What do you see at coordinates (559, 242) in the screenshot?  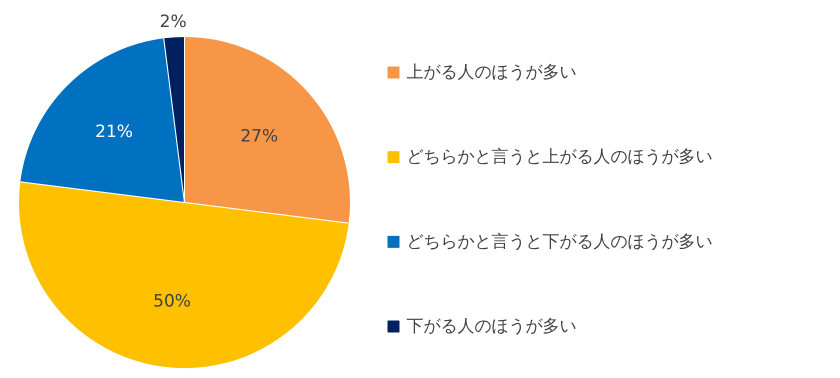 I see `legend-label: どちらかと言うと下がる人のほうが多い` at bounding box center [559, 242].